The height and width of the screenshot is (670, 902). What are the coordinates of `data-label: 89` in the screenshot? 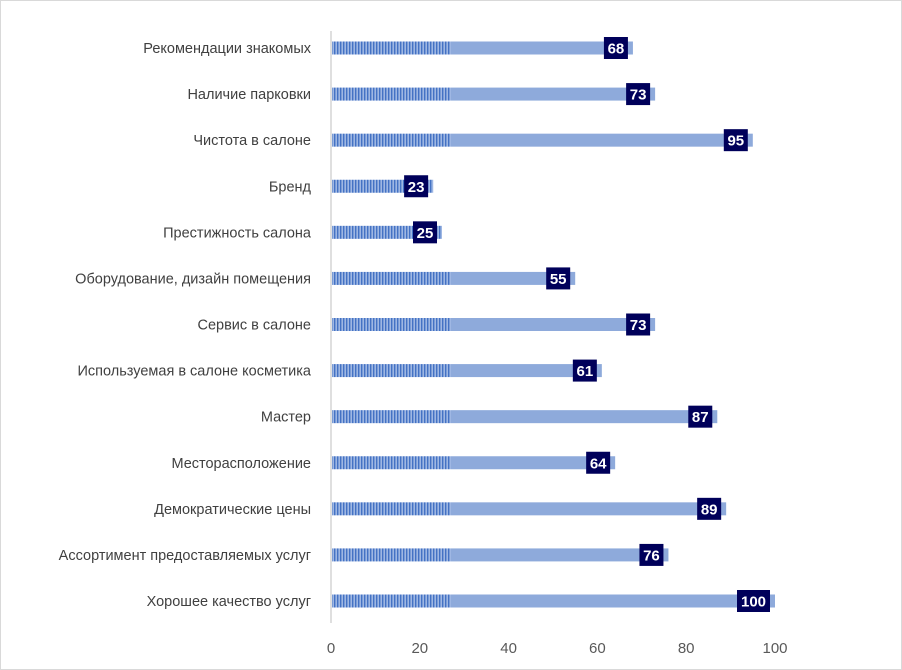 It's located at (709, 509).